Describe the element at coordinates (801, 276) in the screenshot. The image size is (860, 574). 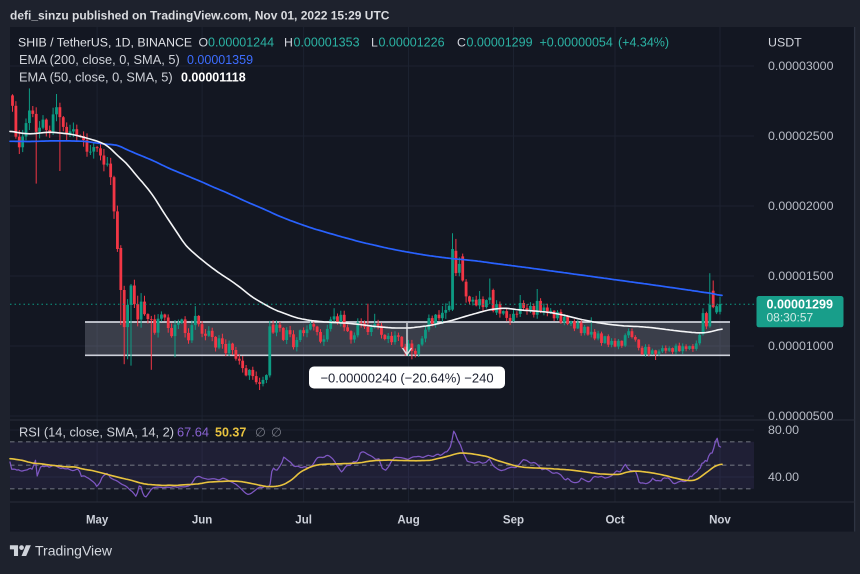
I see `svg-text: 0.00001500` at that location.